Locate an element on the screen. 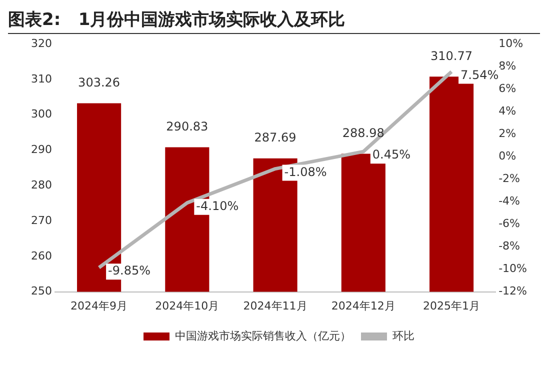 The image size is (548, 368). y2-tick-label: -6% is located at coordinates (509, 223).